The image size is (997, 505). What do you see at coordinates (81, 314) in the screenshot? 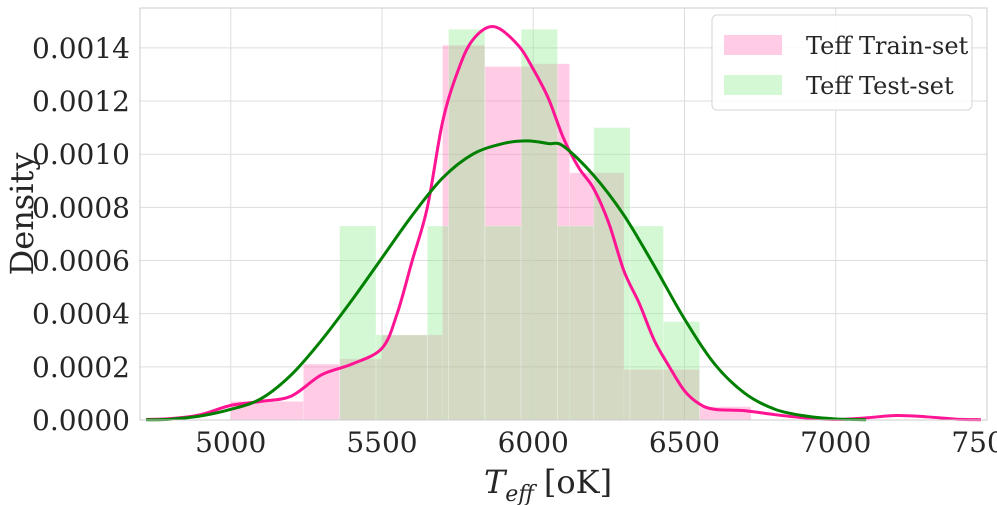
I see `y-tick-label-2: 0.0004` at bounding box center [81, 314].